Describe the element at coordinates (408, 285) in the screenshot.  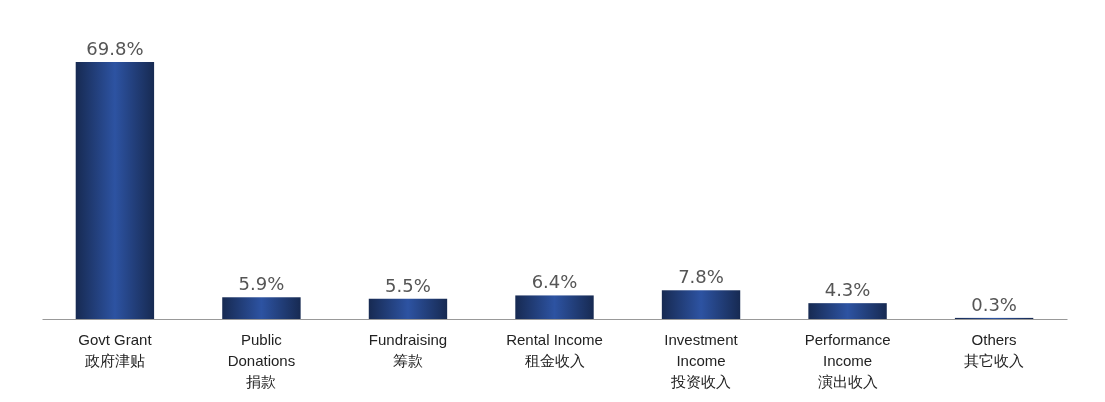
I see `data-label: 5.5%` at that location.